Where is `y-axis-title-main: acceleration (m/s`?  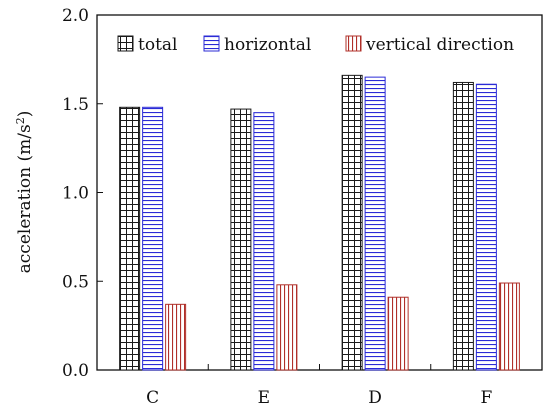
y-axis-title-main: acceleration (m/s is located at coordinates (25, 198).